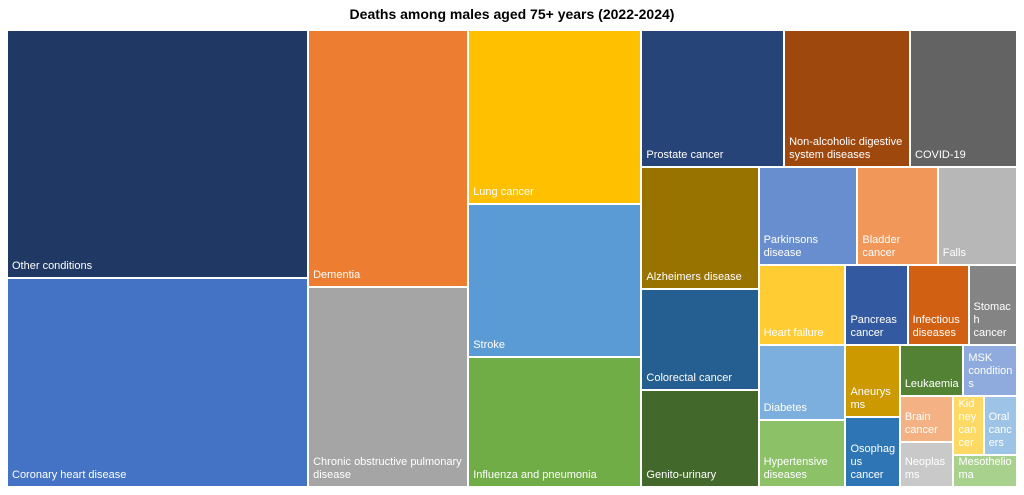  I want to click on treemap-cell: Parkinsons disease, so click(808, 216).